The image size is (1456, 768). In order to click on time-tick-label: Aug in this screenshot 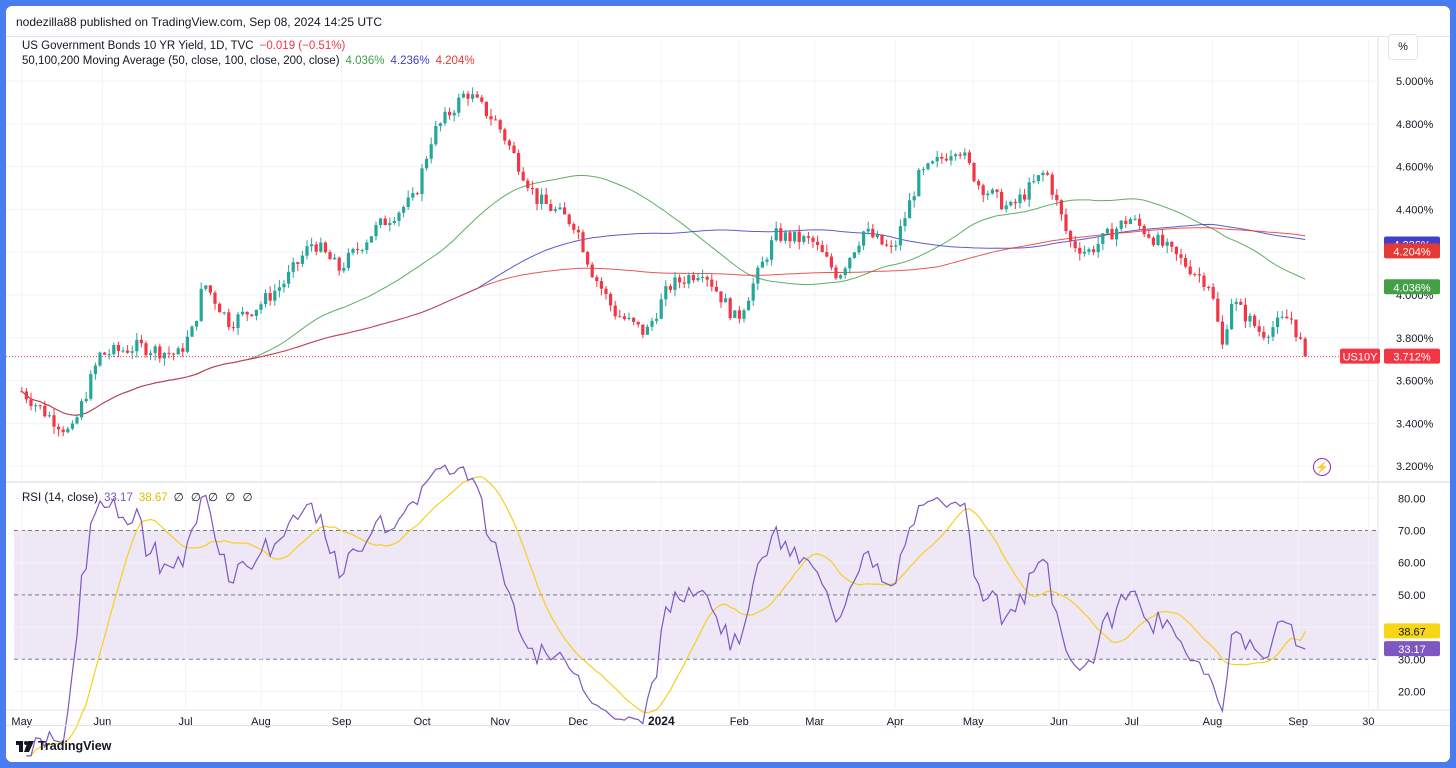, I will do `click(1213, 722)`.